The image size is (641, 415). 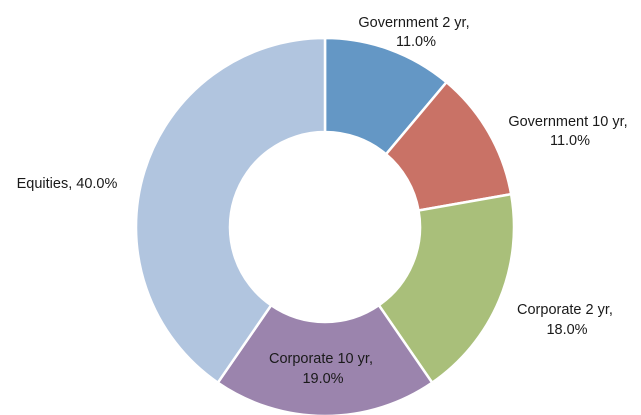 I want to click on label-government-10yr-value: 11.0%, so click(x=570, y=141).